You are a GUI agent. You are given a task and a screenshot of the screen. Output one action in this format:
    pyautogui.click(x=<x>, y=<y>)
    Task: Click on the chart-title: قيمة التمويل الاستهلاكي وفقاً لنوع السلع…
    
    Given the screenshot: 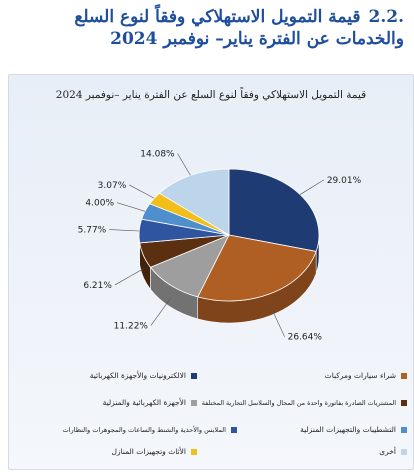 What is the action you would take?
    pyautogui.click(x=211, y=95)
    